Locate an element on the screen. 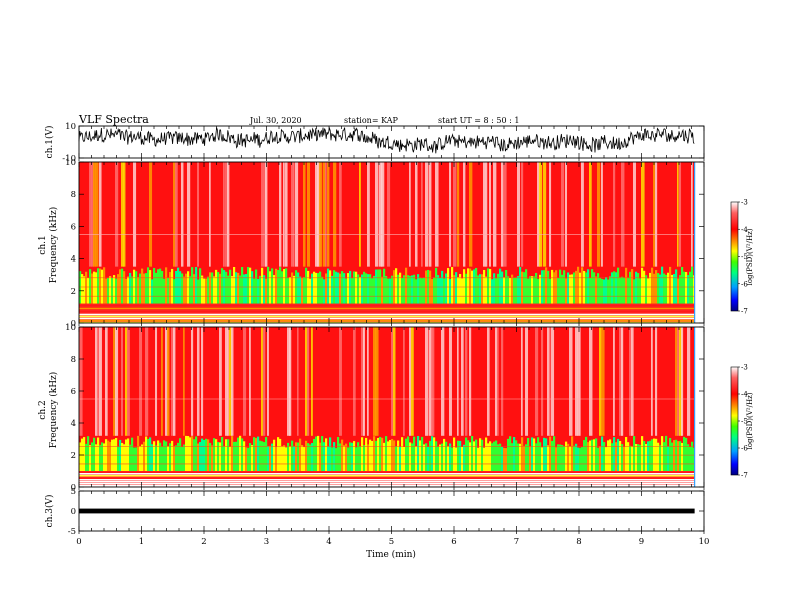  colorbar-tick-label: -7 is located at coordinates (744, 476).